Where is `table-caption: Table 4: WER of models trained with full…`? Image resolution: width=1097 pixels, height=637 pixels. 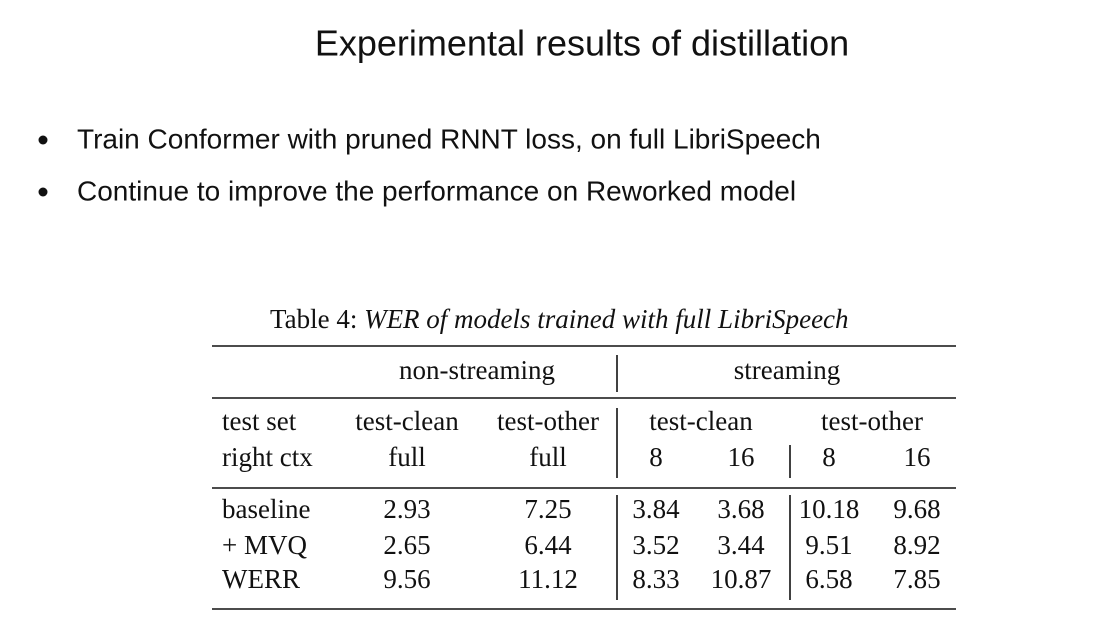
table-caption: Table 4: WER of models trained with full… is located at coordinates (559, 319).